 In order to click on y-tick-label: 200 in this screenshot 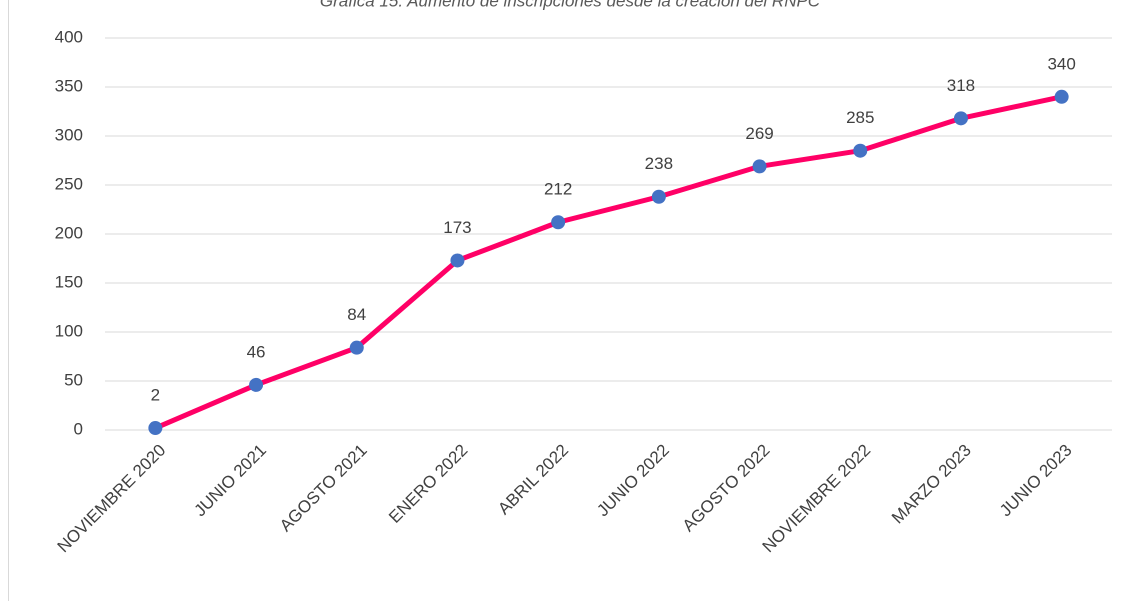, I will do `click(69, 232)`.